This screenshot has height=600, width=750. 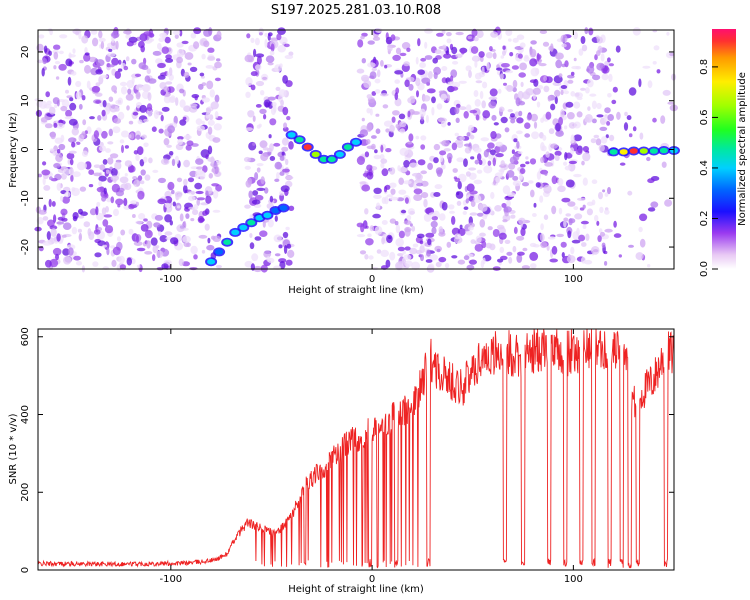 What do you see at coordinates (724, 149) in the screenshot?
I see `colorbar-gradient` at bounding box center [724, 149].